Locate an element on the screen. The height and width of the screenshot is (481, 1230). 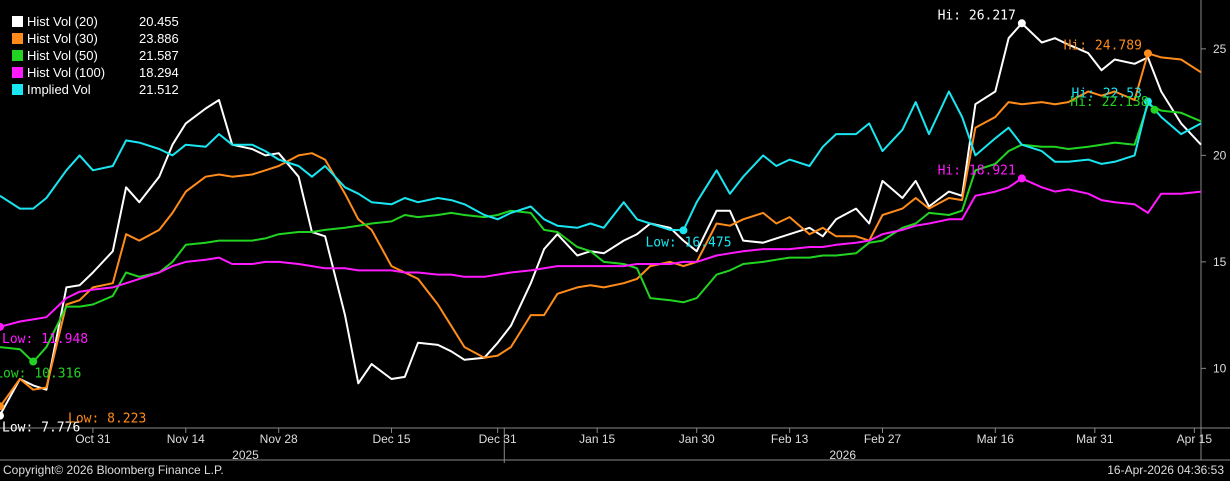
x-tick-label: Mar 31 is located at coordinates (1095, 439).